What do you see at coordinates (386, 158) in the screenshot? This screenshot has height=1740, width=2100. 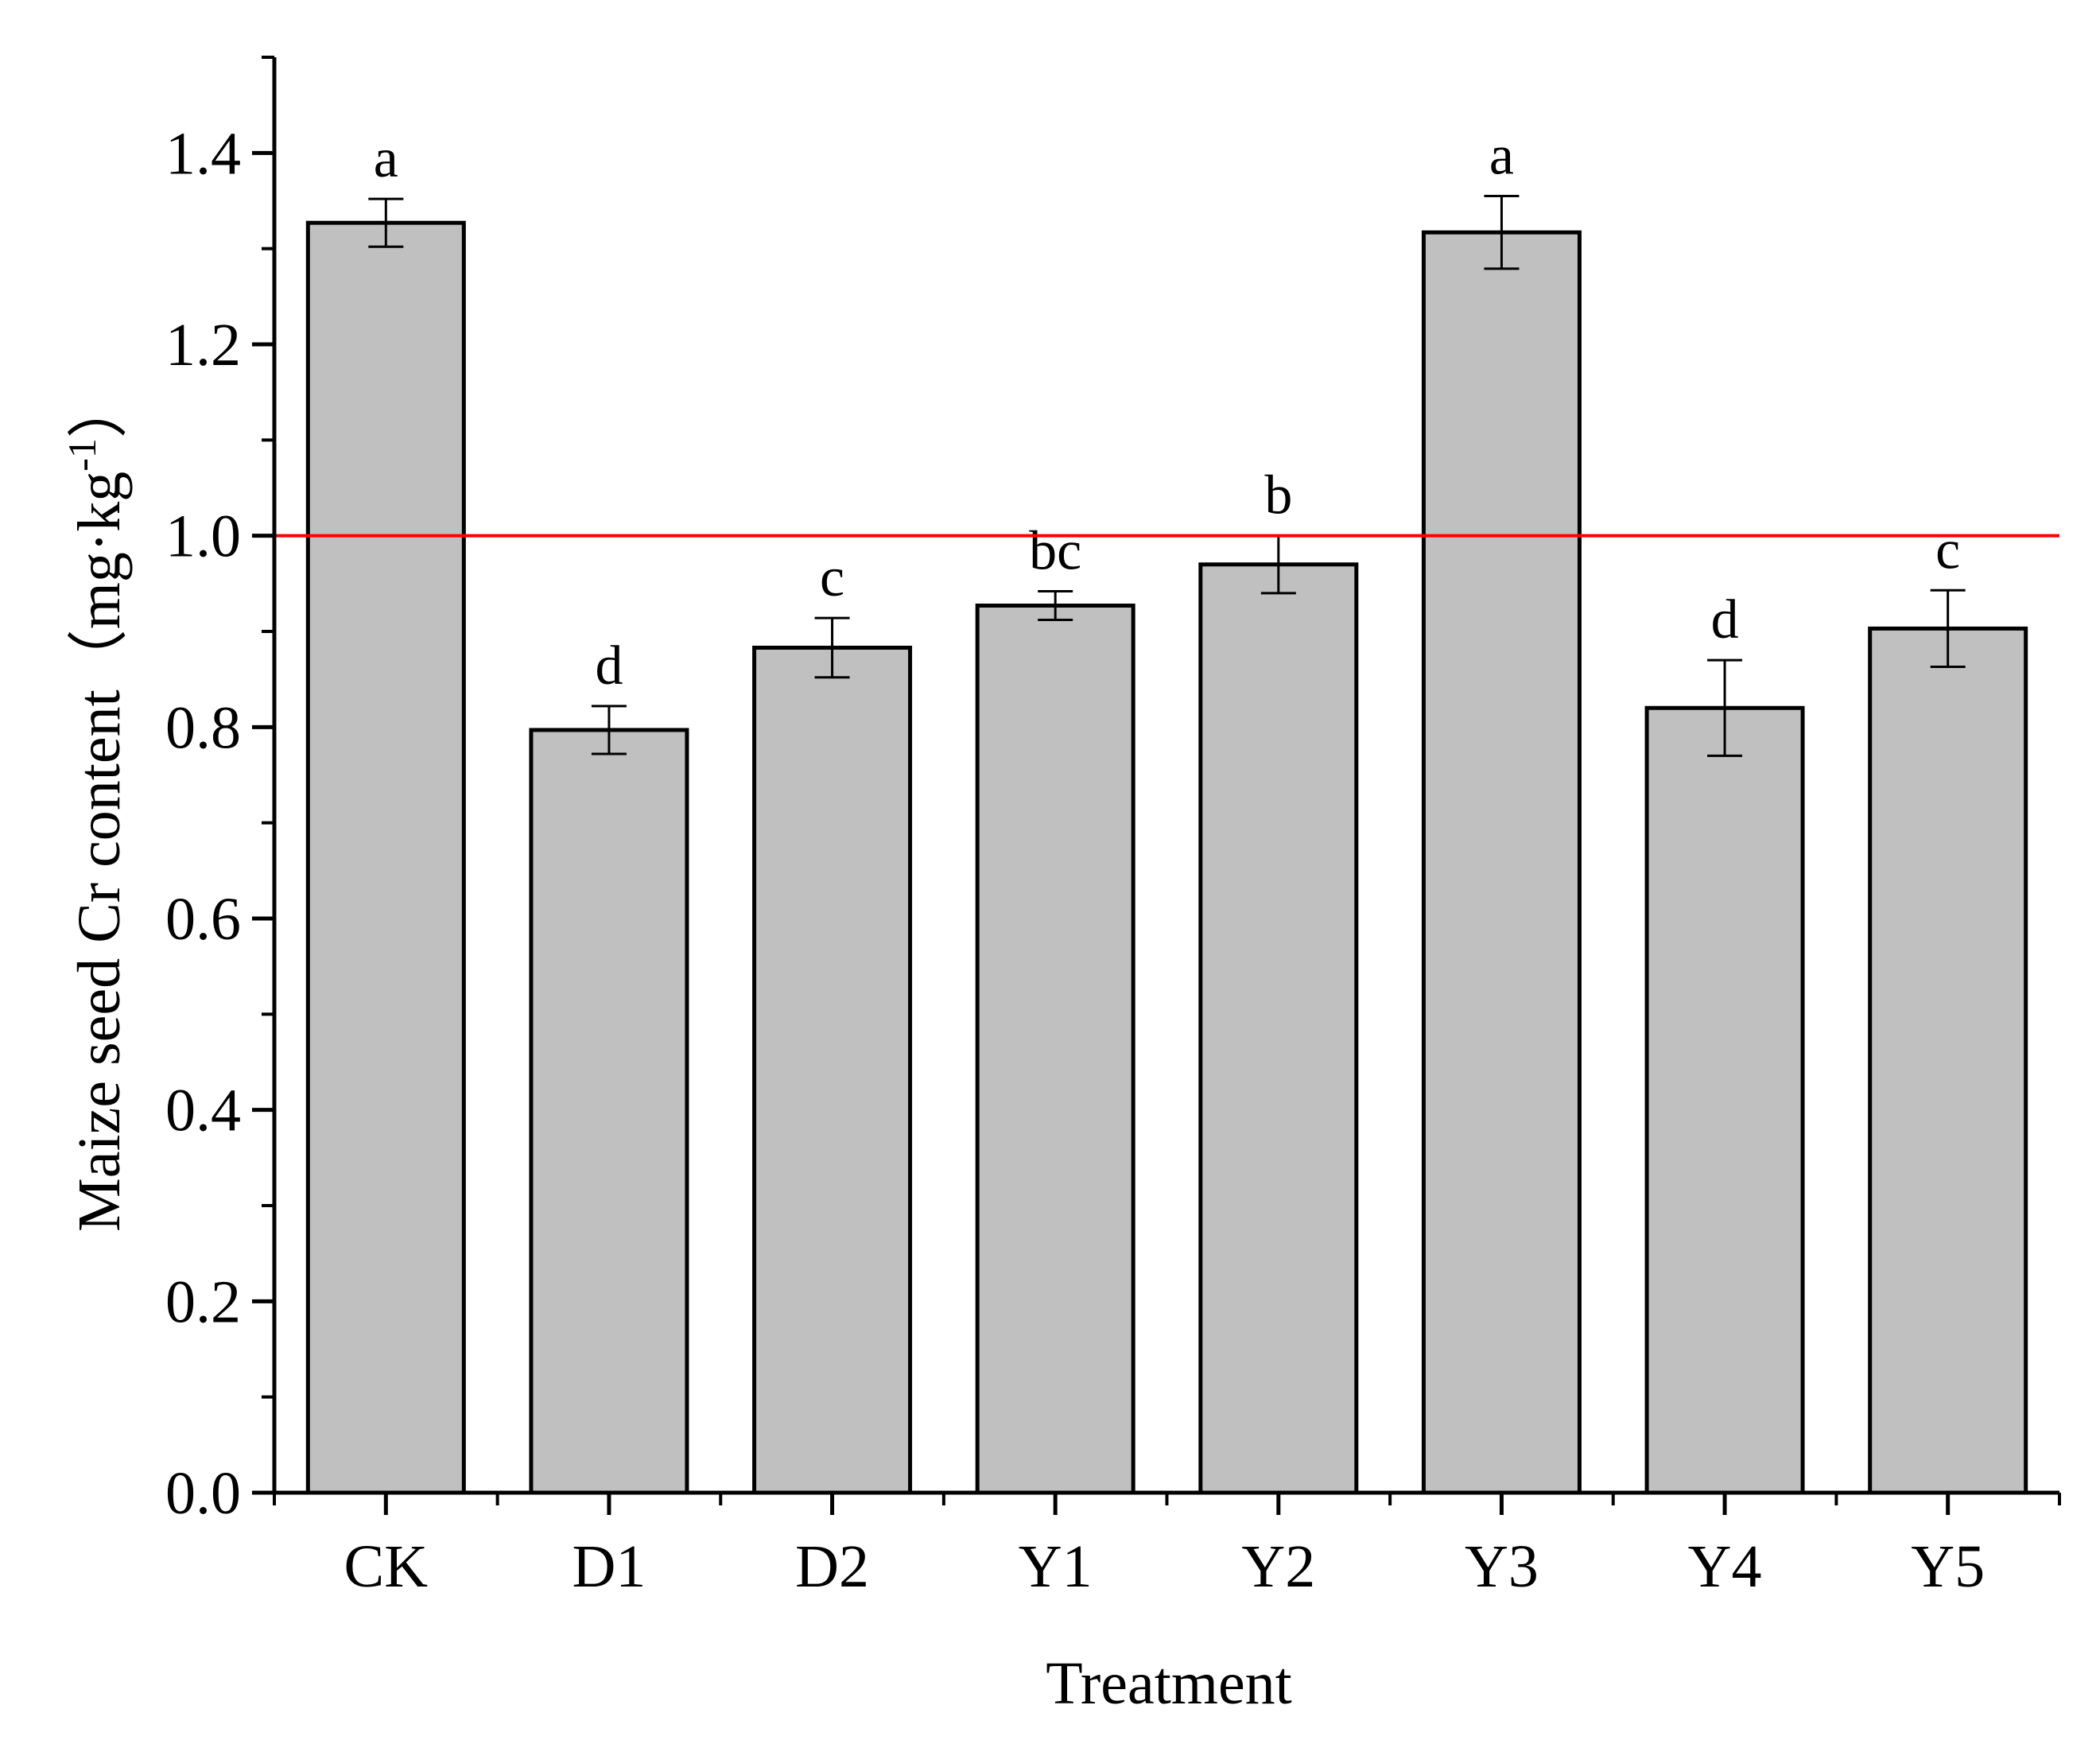 I see `significance-label-ck: a` at bounding box center [386, 158].